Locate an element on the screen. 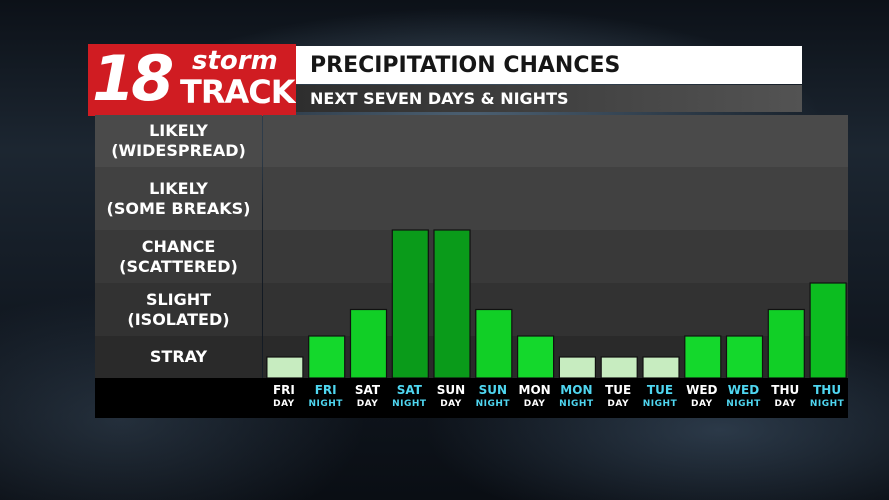 This screenshot has width=889, height=500. logo-storm-word: storm is located at coordinates (235, 61).